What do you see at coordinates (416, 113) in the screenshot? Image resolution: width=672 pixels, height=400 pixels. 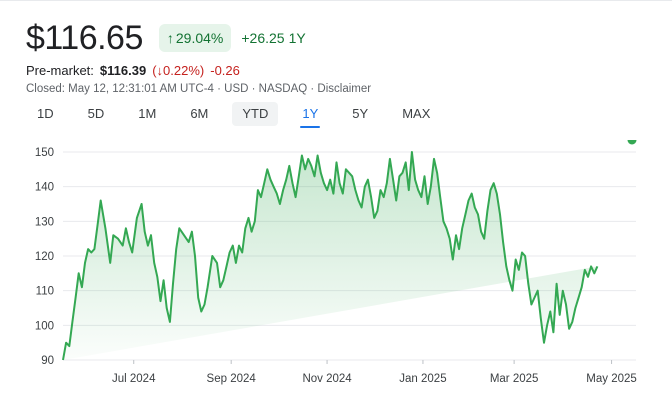 I see `tab-max: MAX` at bounding box center [416, 113].